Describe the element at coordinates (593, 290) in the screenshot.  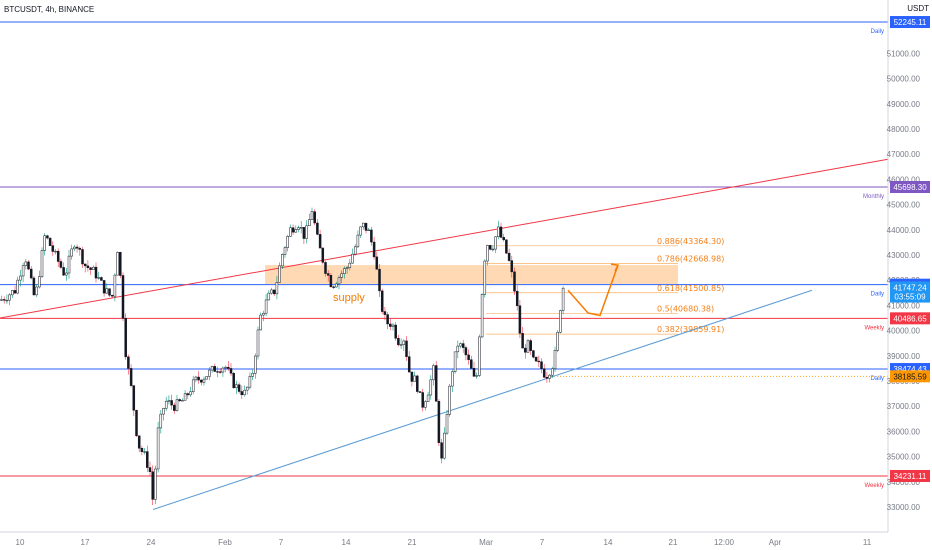
I see `projection-path` at that location.